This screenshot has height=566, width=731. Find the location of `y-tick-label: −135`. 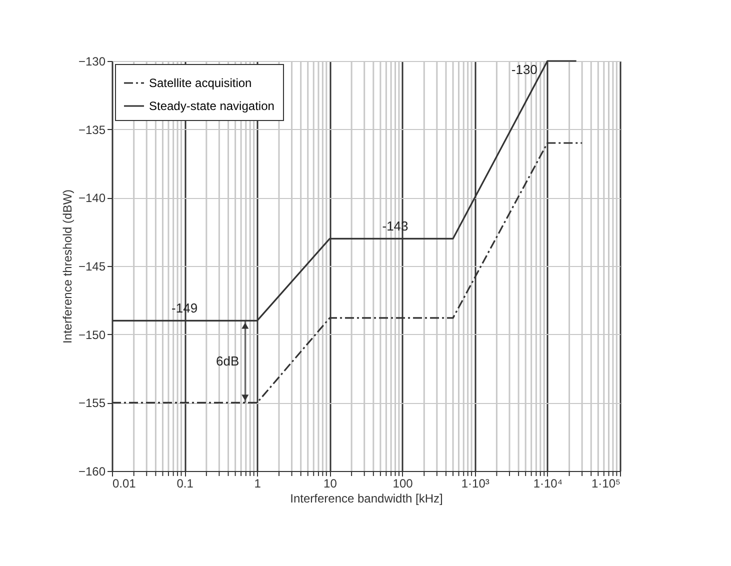

y-tick-label: −135 is located at coordinates (92, 129).